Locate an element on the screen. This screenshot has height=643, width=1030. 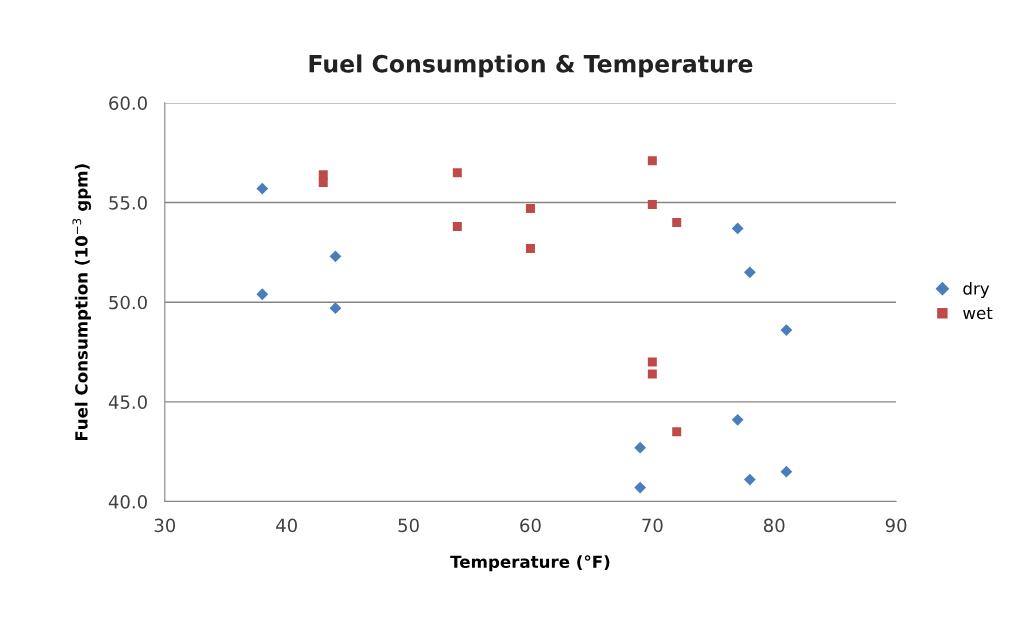
y-axis-title: Fuel Consumption (10$^{−3}$ gpm) is located at coordinates (82, 302).